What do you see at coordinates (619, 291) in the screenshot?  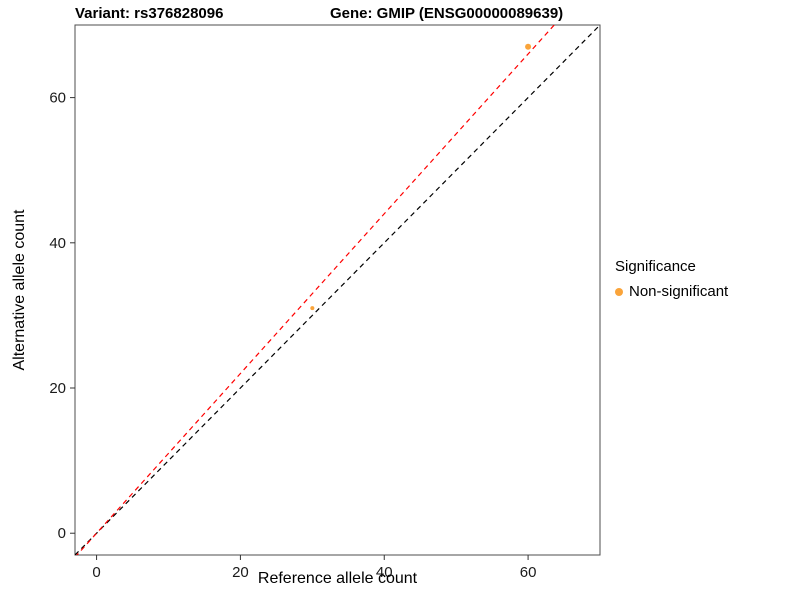 I see `legend-point-icon` at bounding box center [619, 291].